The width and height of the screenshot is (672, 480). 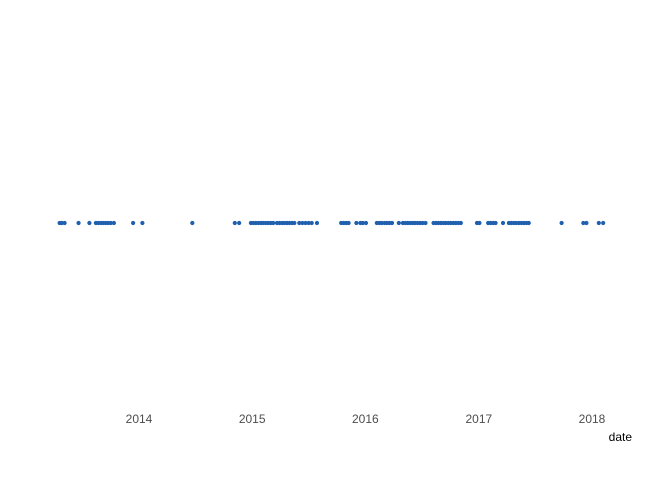 What do you see at coordinates (252, 419) in the screenshot?
I see `x-tick-label: 2015` at bounding box center [252, 419].